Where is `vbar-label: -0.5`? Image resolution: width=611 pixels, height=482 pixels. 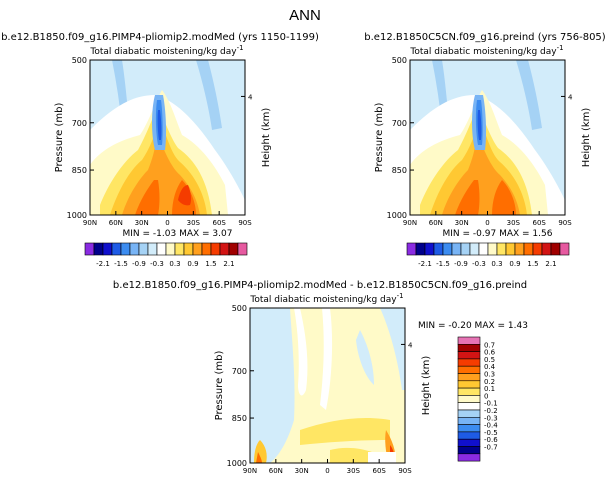 vbar-label: -0.5 is located at coordinates (491, 433).